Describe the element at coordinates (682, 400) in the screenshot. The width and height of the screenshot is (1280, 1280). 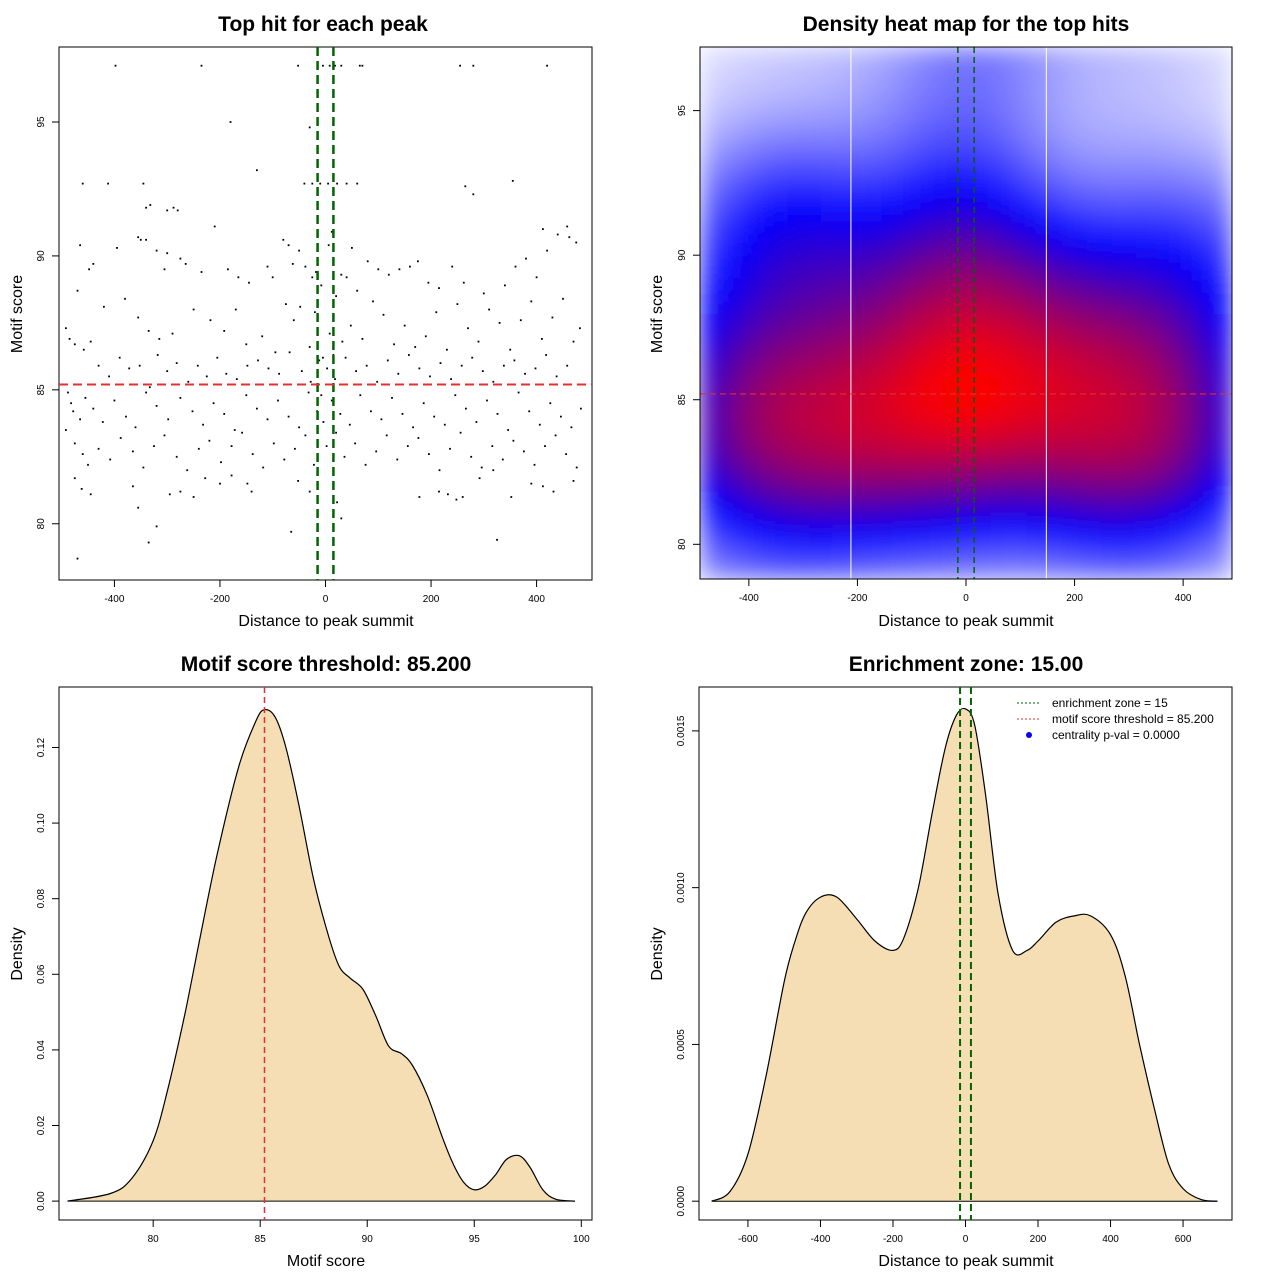
I see `y-tick-label: 85` at that location.